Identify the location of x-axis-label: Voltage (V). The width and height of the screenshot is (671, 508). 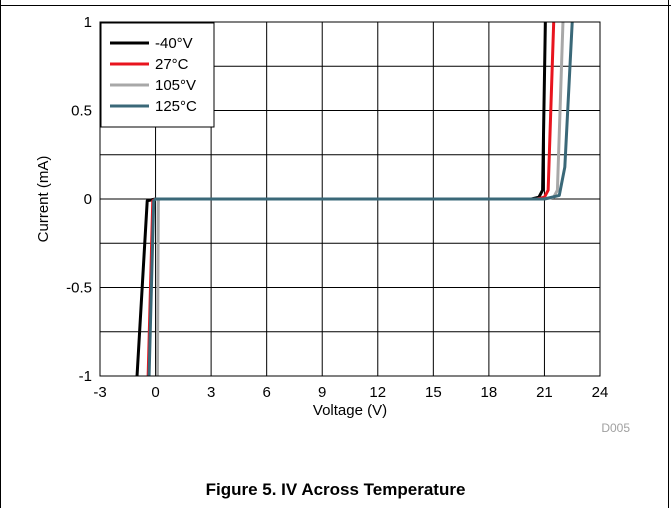
(350, 410).